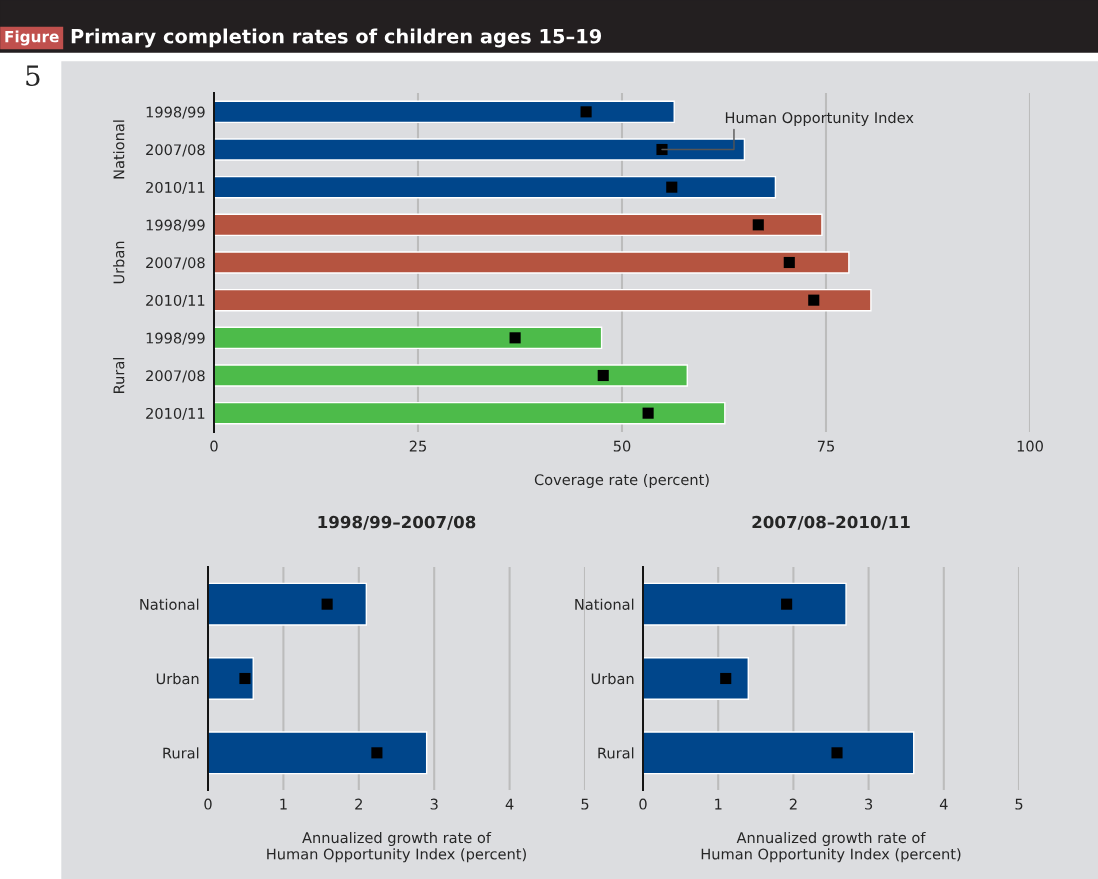 The image size is (1098, 879). What do you see at coordinates (397, 522) in the screenshot?
I see `chart-title: 1998/99–2007/08` at bounding box center [397, 522].